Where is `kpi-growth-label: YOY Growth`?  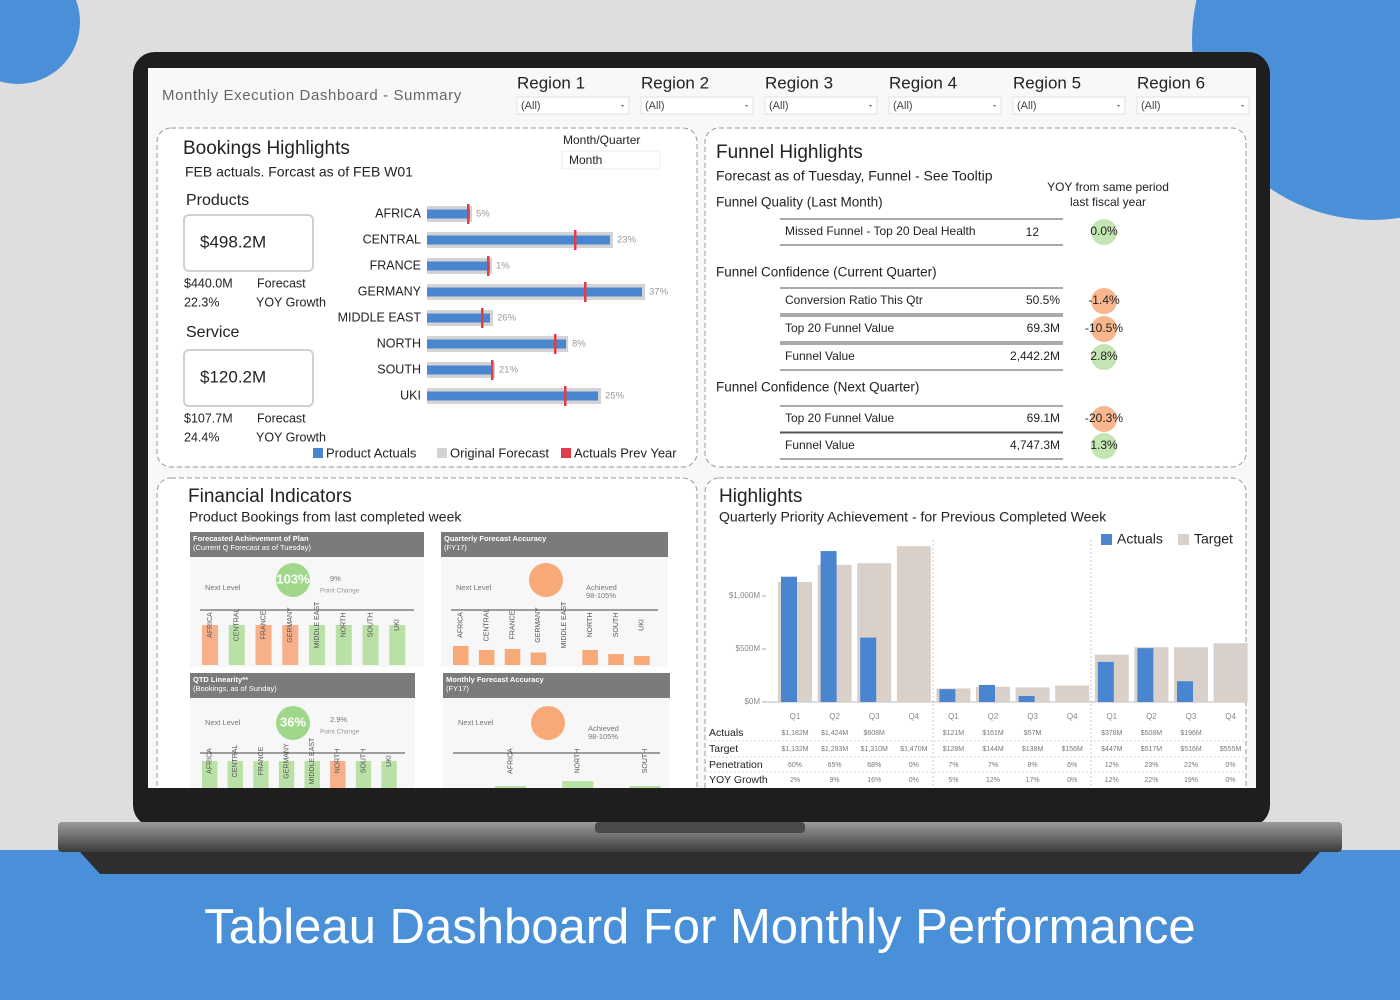 kpi-growth-label: YOY Growth is located at coordinates (291, 437).